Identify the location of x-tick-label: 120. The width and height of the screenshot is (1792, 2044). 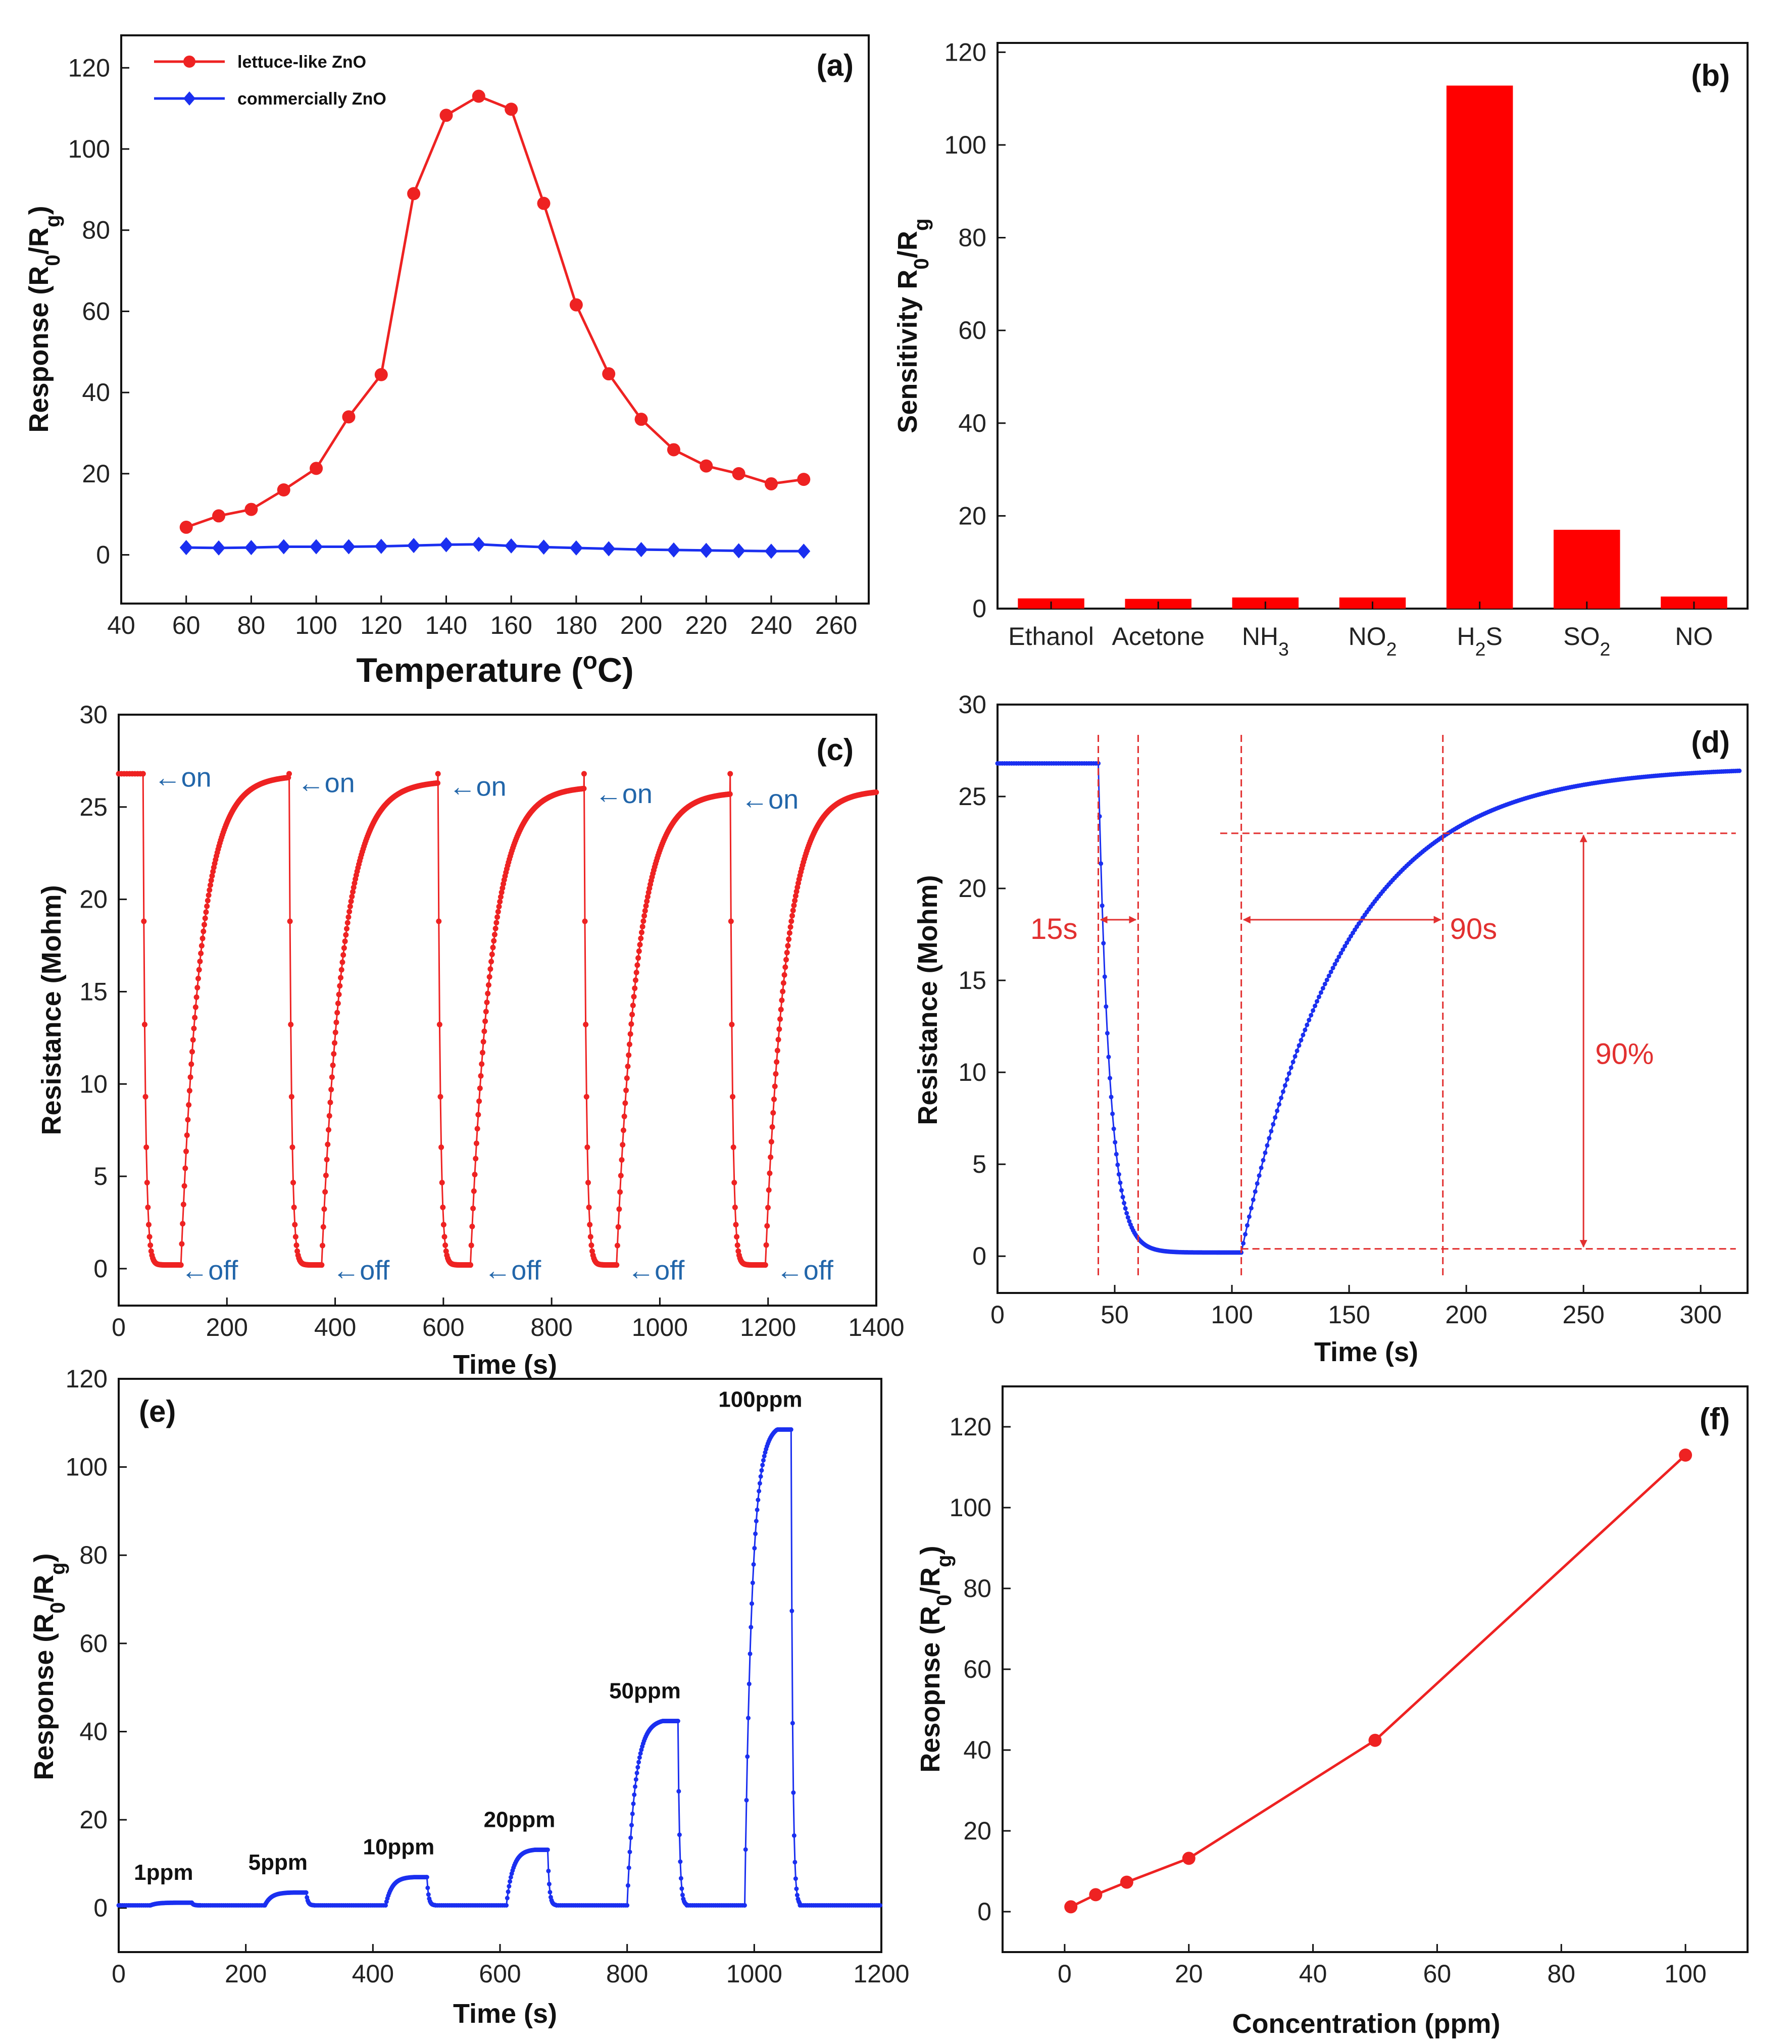
(381, 625).